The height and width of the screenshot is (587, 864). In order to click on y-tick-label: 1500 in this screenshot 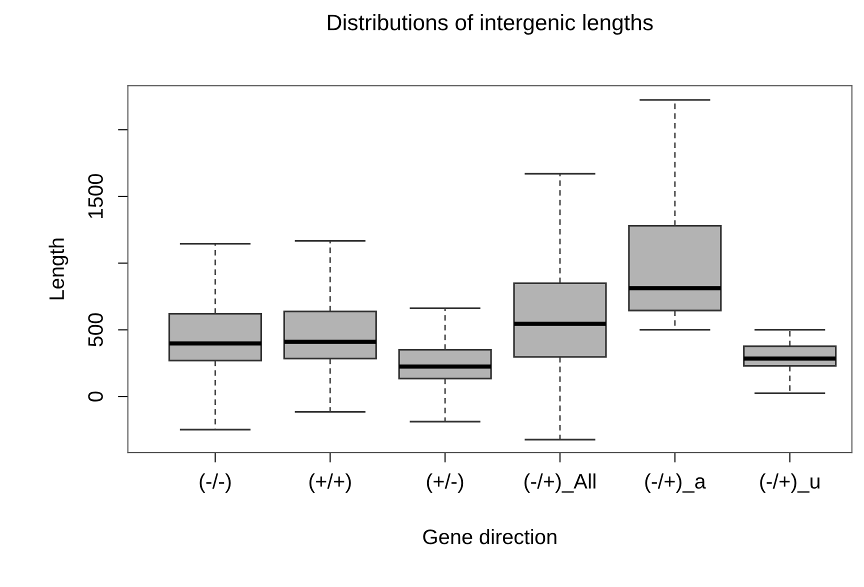, I will do `click(95, 196)`.